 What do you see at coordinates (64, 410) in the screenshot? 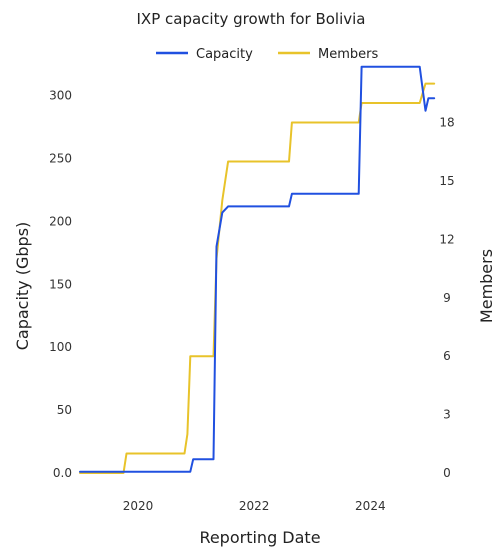
I see `y-left-tick-label: 50` at bounding box center [64, 410].